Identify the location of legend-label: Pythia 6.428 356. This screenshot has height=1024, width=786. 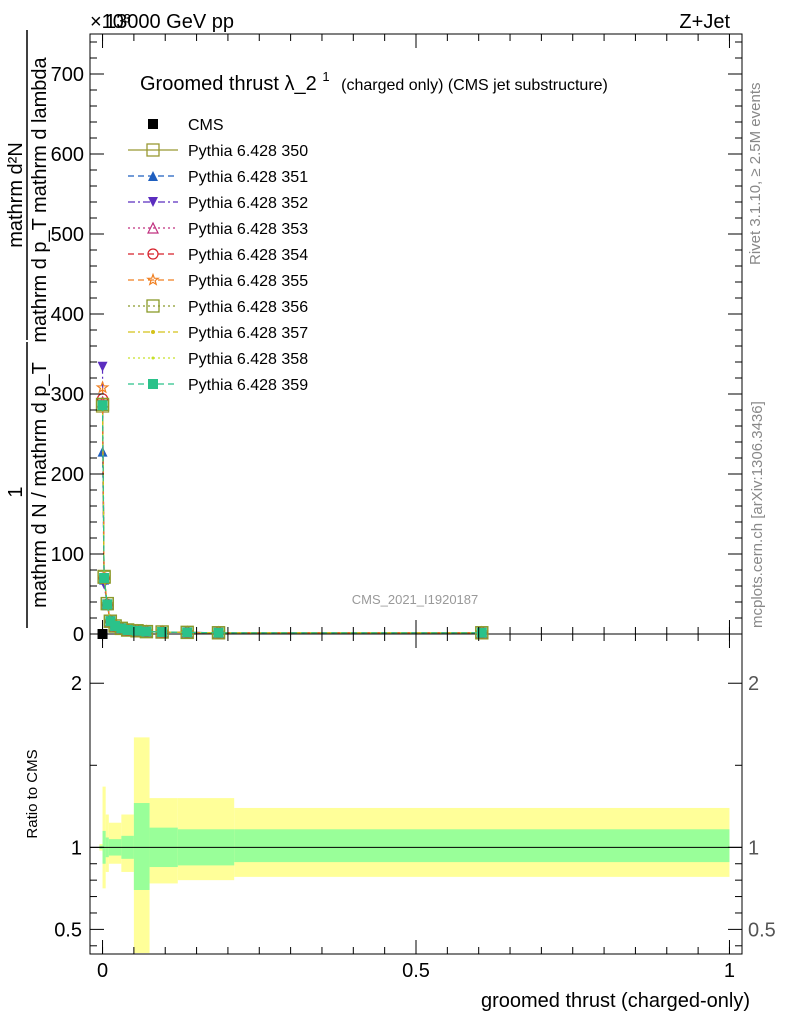
(248, 307).